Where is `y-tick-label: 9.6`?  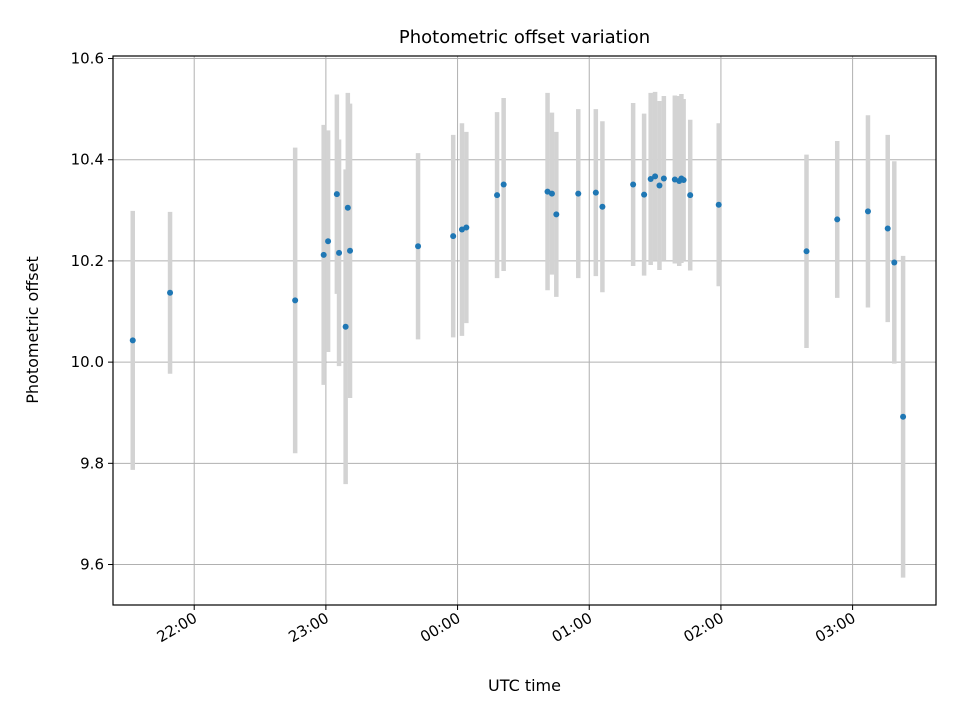
y-tick-label: 9.6 is located at coordinates (92, 565).